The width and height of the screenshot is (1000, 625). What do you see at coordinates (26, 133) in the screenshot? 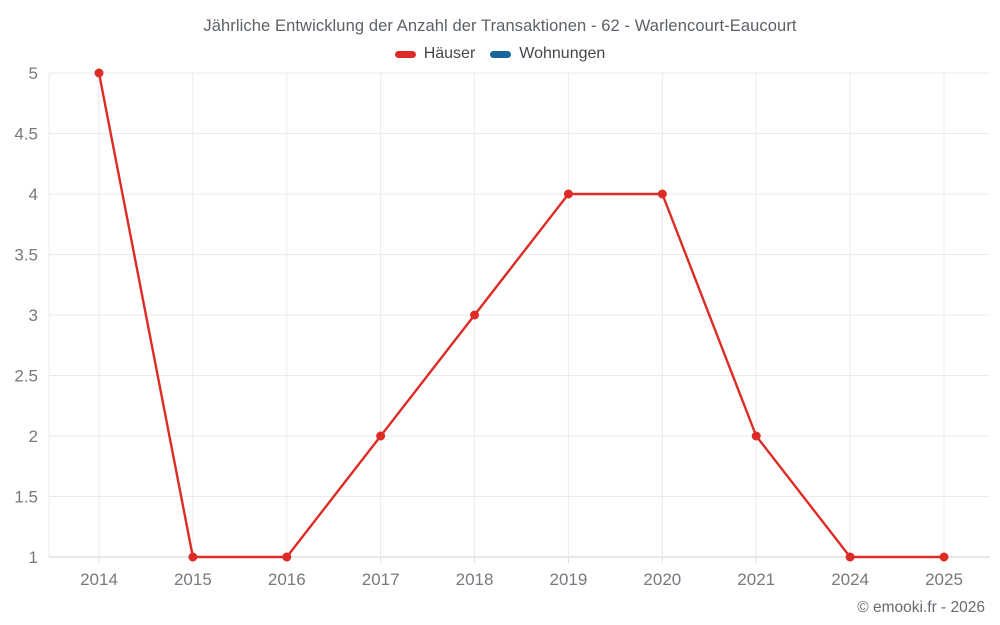
I see `y-tick-label: 4.5` at bounding box center [26, 133].